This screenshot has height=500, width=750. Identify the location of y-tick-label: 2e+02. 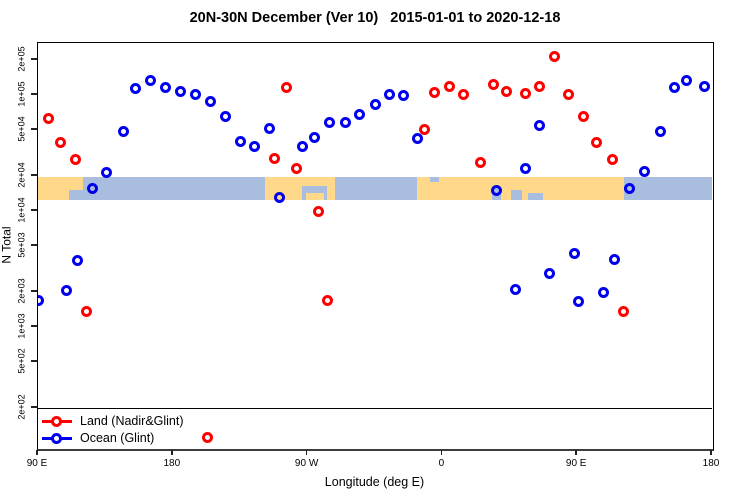
(22, 407).